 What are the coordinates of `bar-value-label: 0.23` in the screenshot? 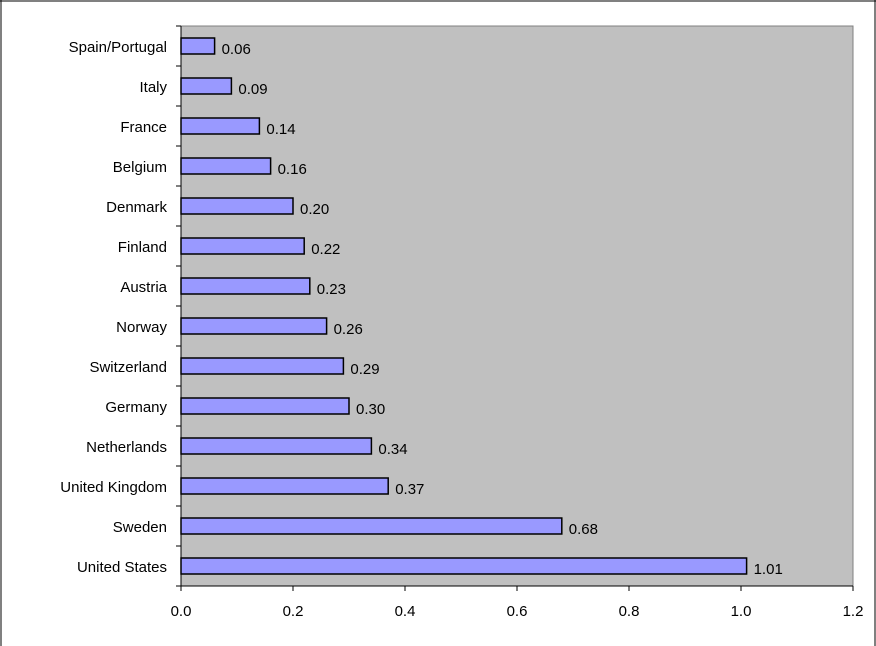 It's located at (331, 289).